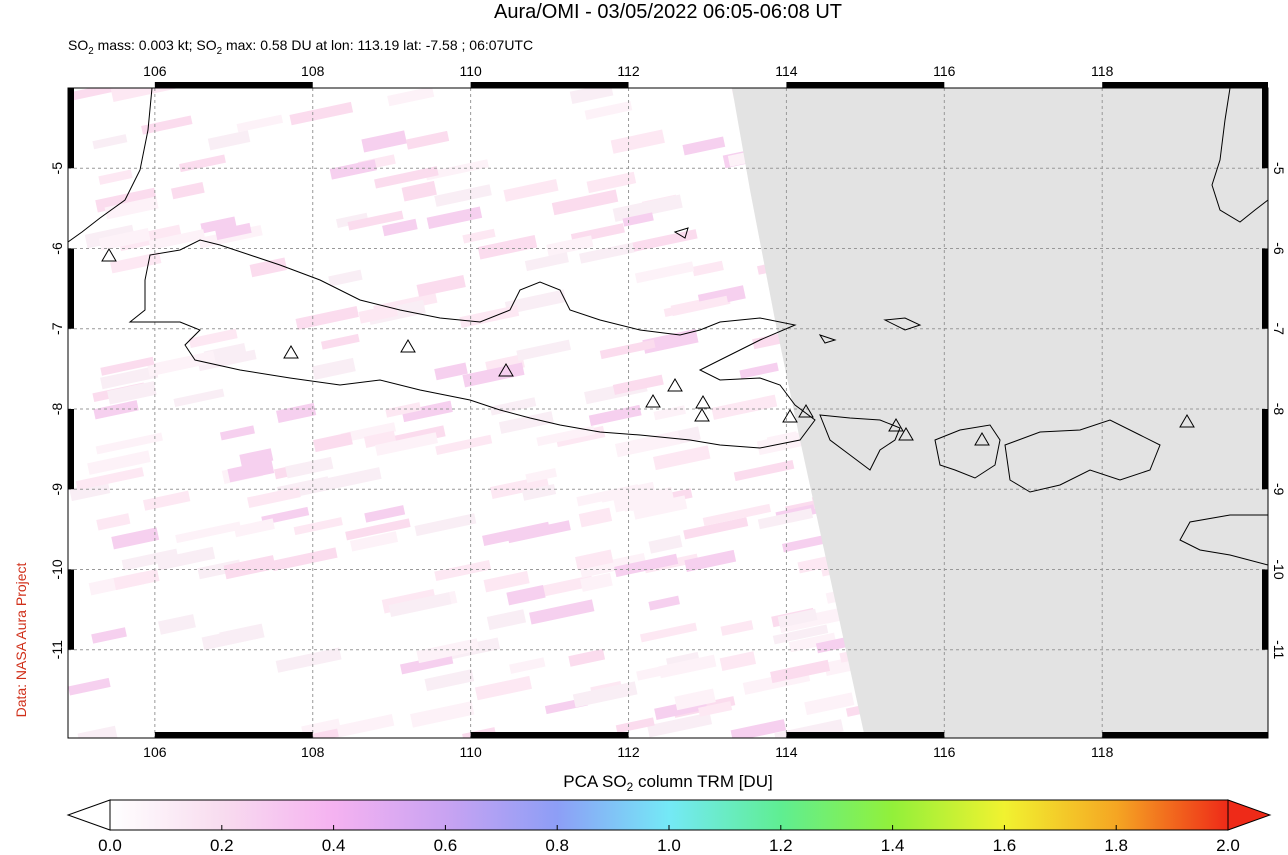 The image size is (1288, 855). Describe the element at coordinates (703, 781) in the screenshot. I see `text-part: column TRM [DU]` at that location.